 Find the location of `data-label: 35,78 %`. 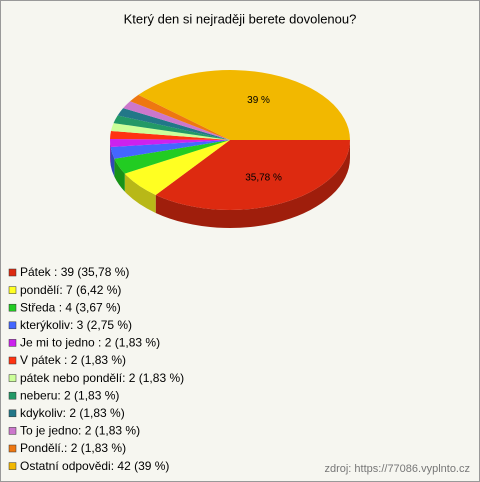

data-label: 35,78 % is located at coordinates (263, 177).